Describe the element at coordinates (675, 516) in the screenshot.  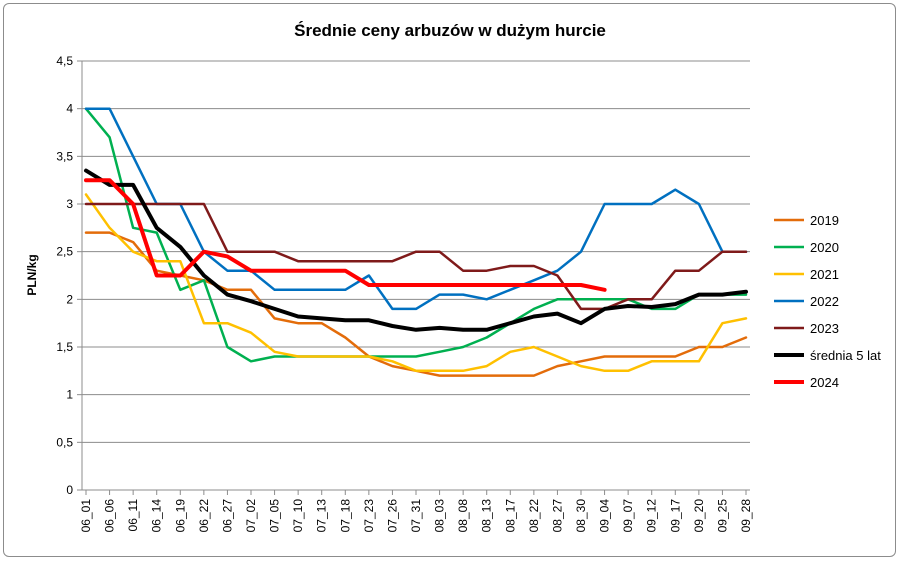
I see `x-tick-label: 09_17` at that location.